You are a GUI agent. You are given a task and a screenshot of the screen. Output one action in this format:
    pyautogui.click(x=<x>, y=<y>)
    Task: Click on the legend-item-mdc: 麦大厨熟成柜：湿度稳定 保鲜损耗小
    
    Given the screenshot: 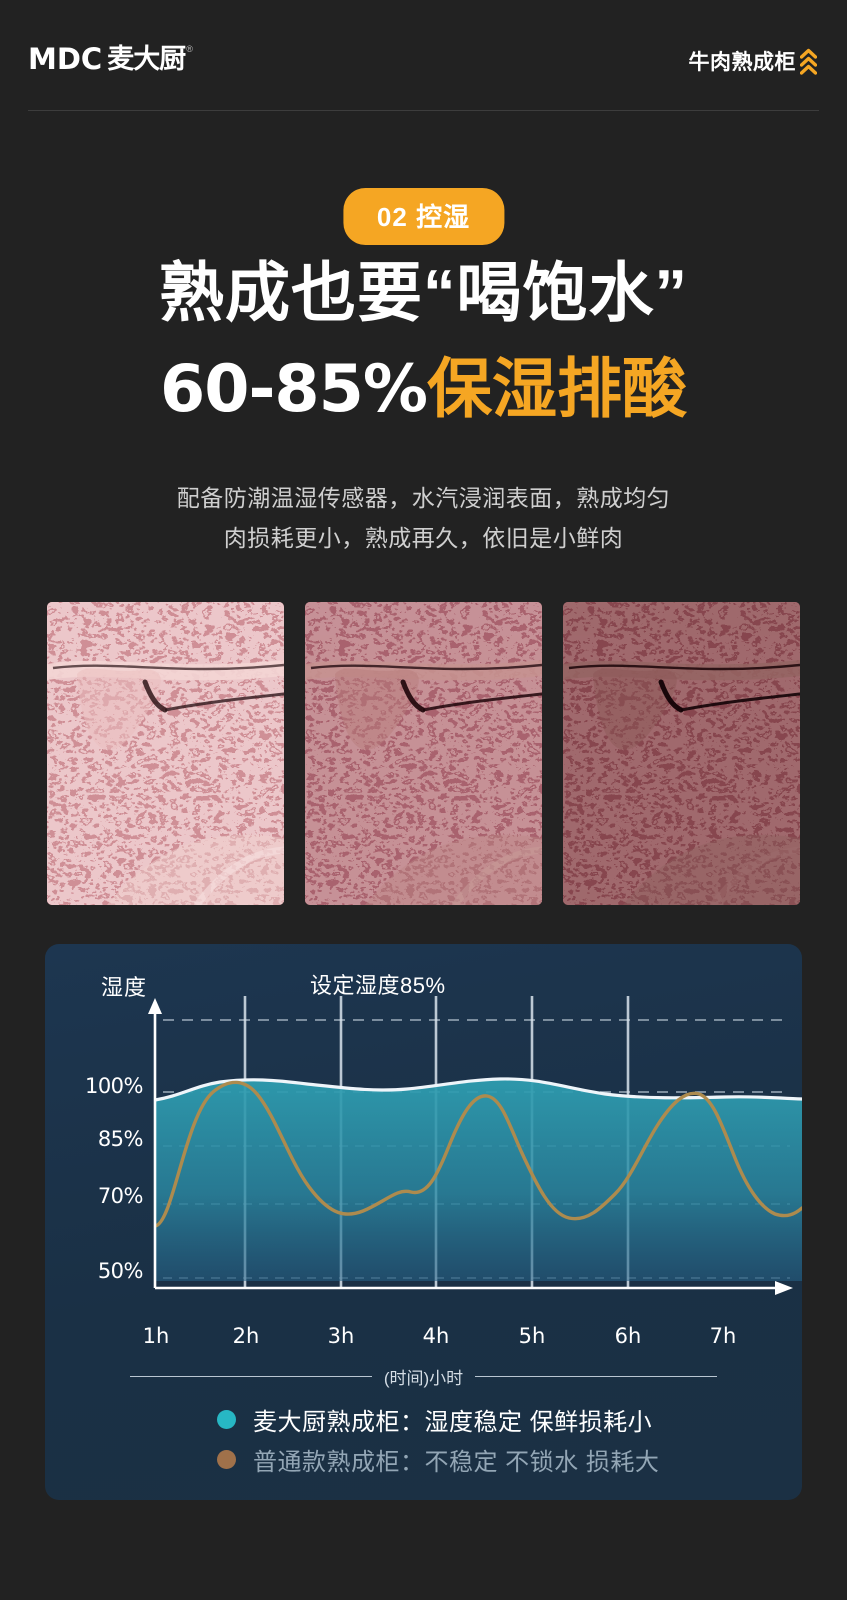 What is the action you would take?
    pyautogui.click(x=438, y=1419)
    